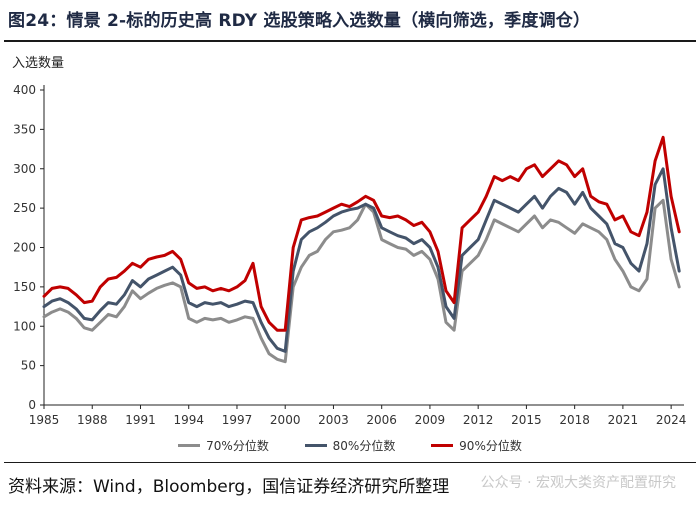 Image resolution: width=700 pixels, height=510 pixels. Describe the element at coordinates (24, 326) in the screenshot. I see `y-tick-label: 100` at that location.